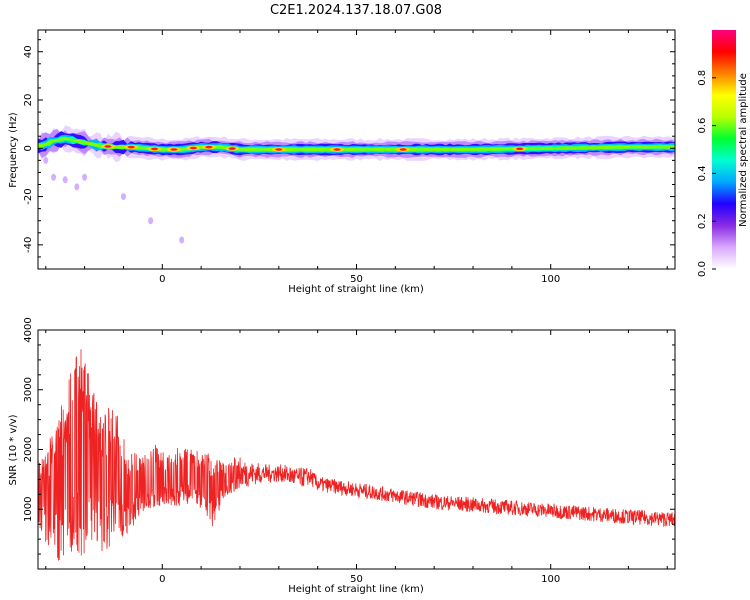 The width and height of the screenshot is (750, 600). Describe the element at coordinates (702, 126) in the screenshot. I see `colorbar-tick-label: 0.6` at that location.